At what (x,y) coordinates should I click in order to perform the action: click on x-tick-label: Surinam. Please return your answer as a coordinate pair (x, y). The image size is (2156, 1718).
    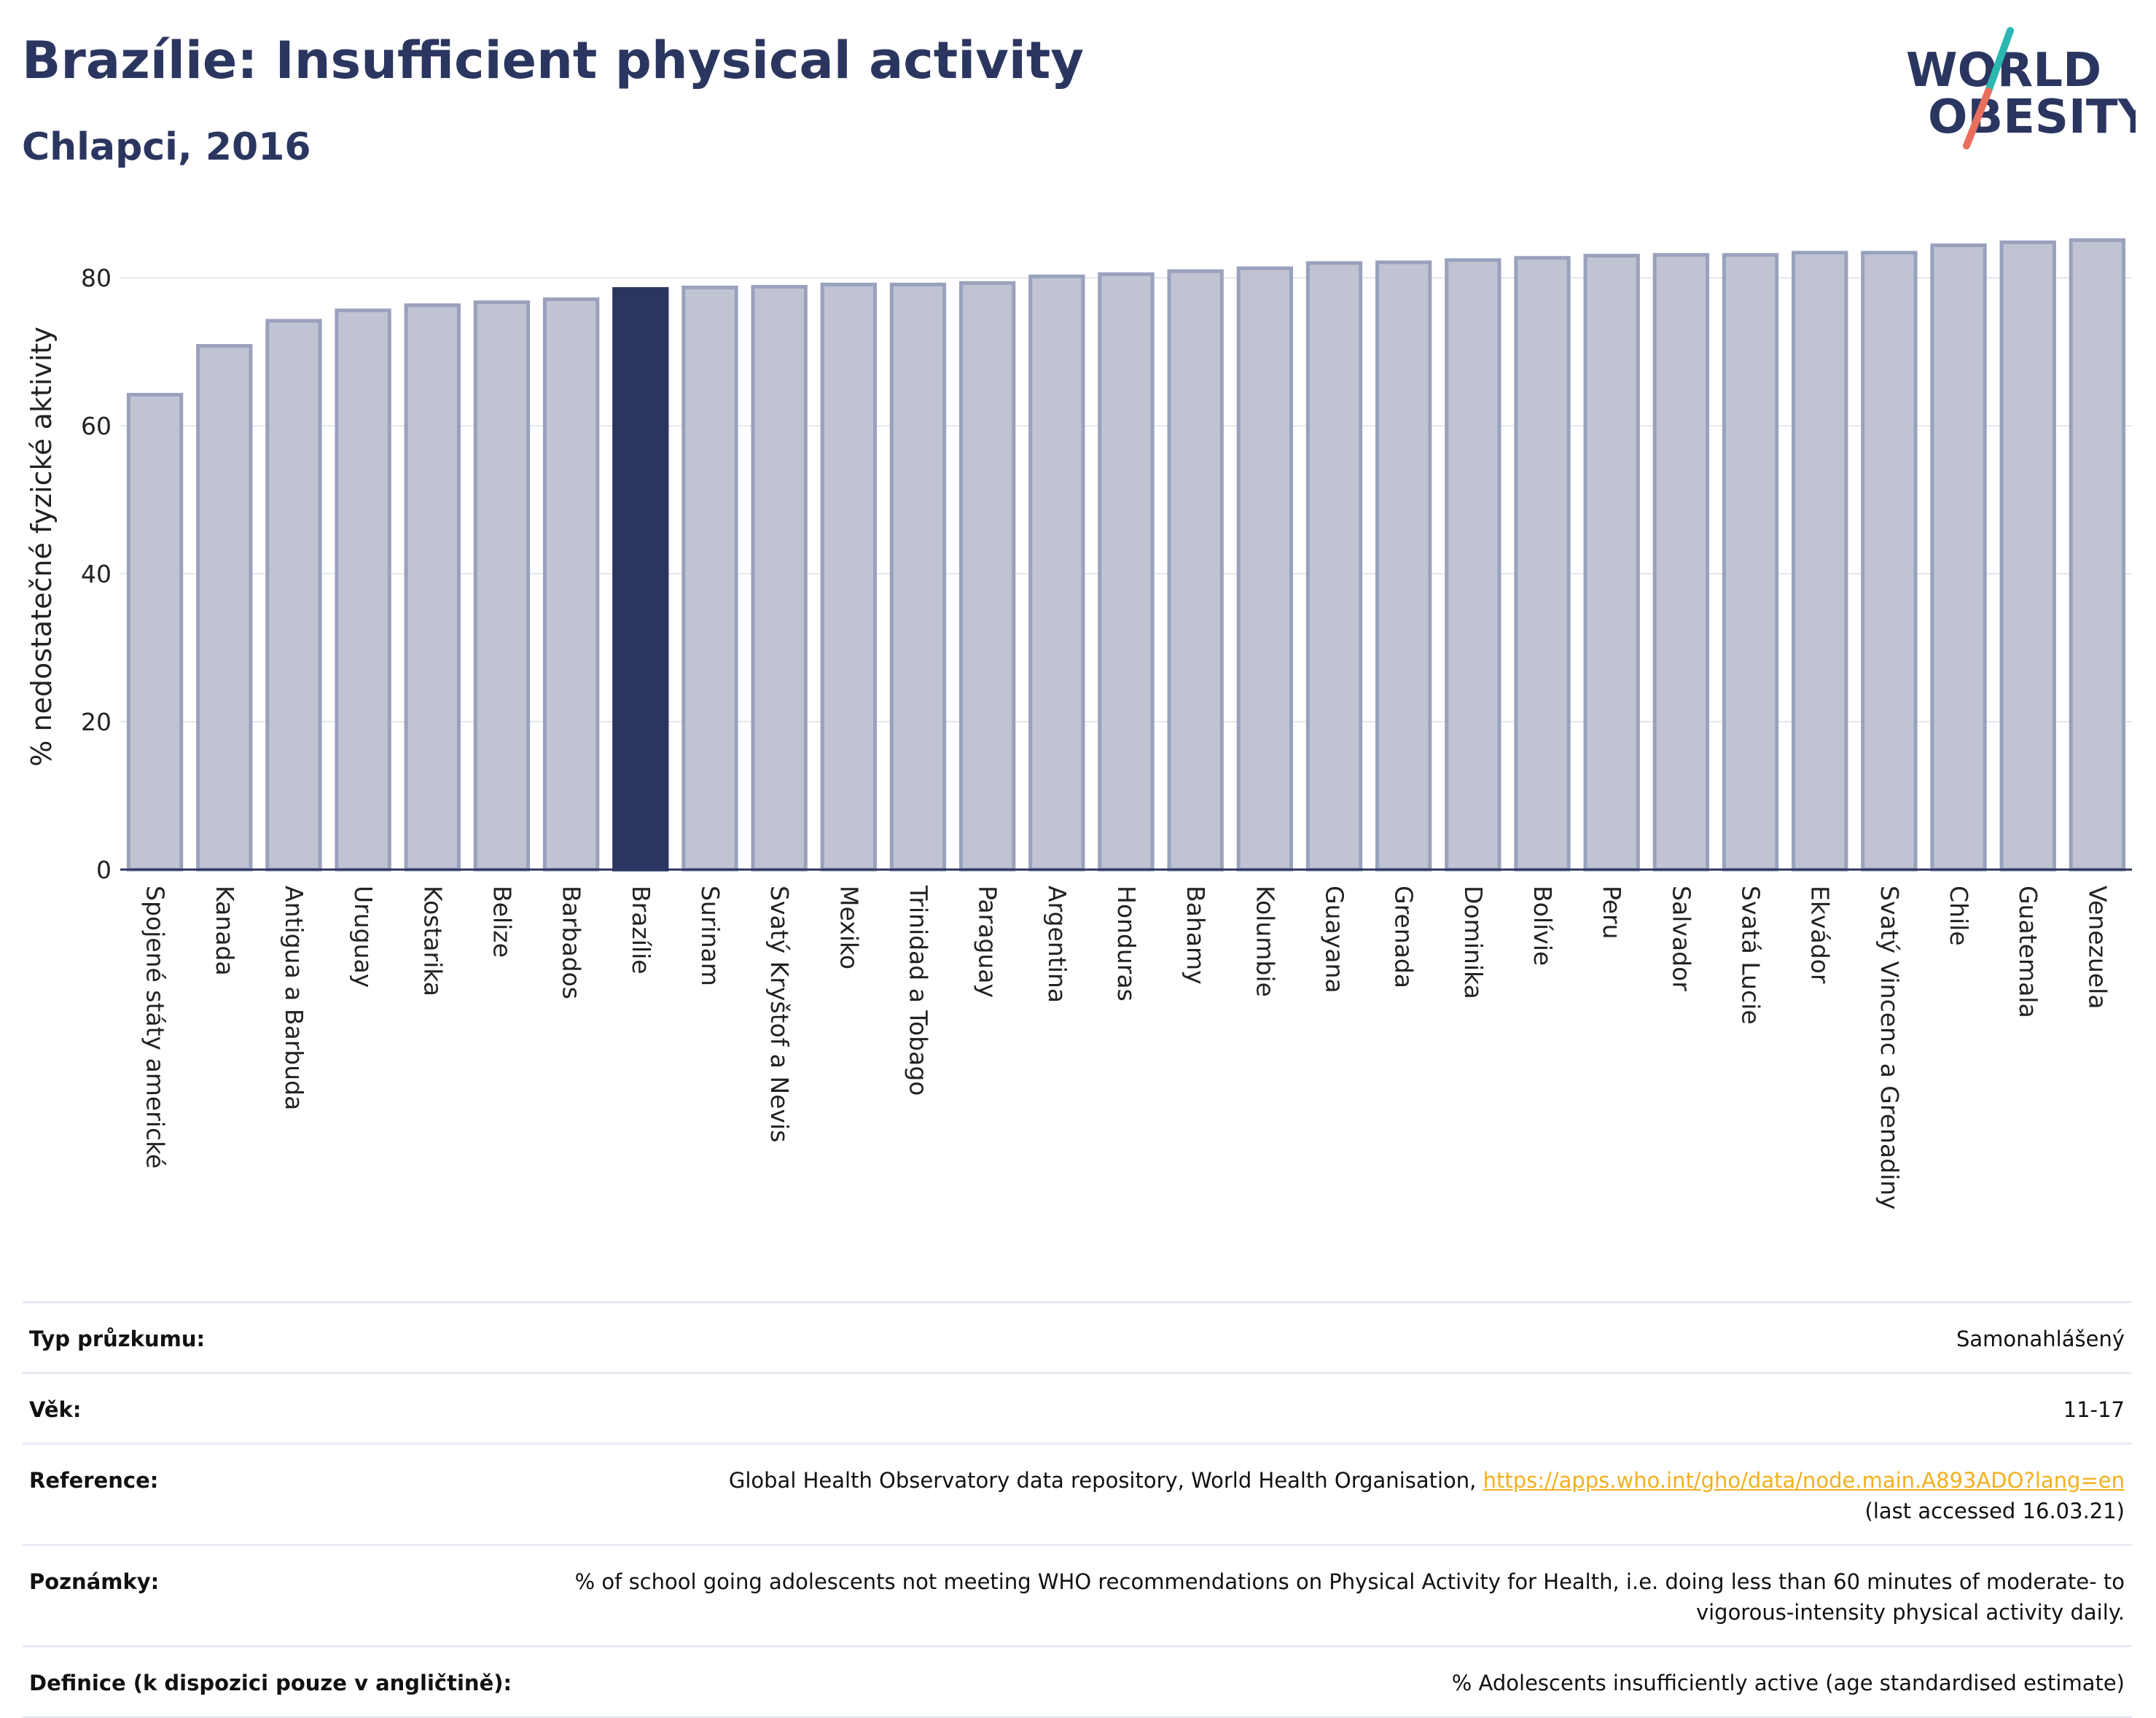
    Looking at the image, I should click on (710, 936).